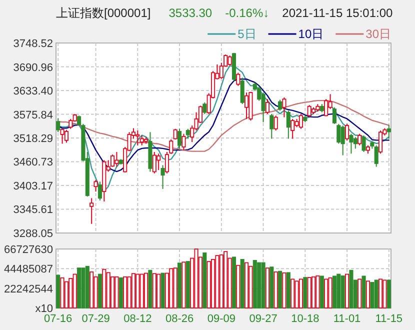  I want to click on x-tick-label: 11-15, so click(389, 319).